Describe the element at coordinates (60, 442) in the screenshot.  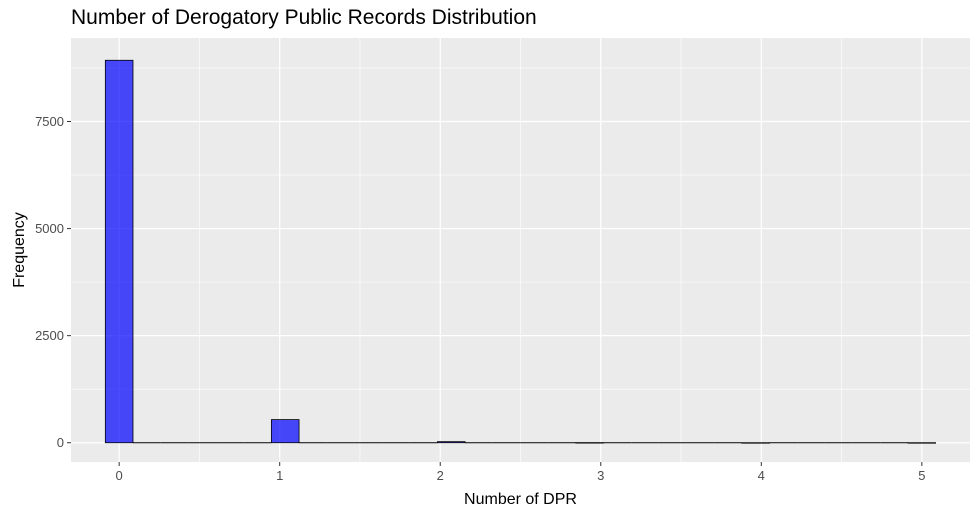
I see `y-tick-label: 0` at that location.